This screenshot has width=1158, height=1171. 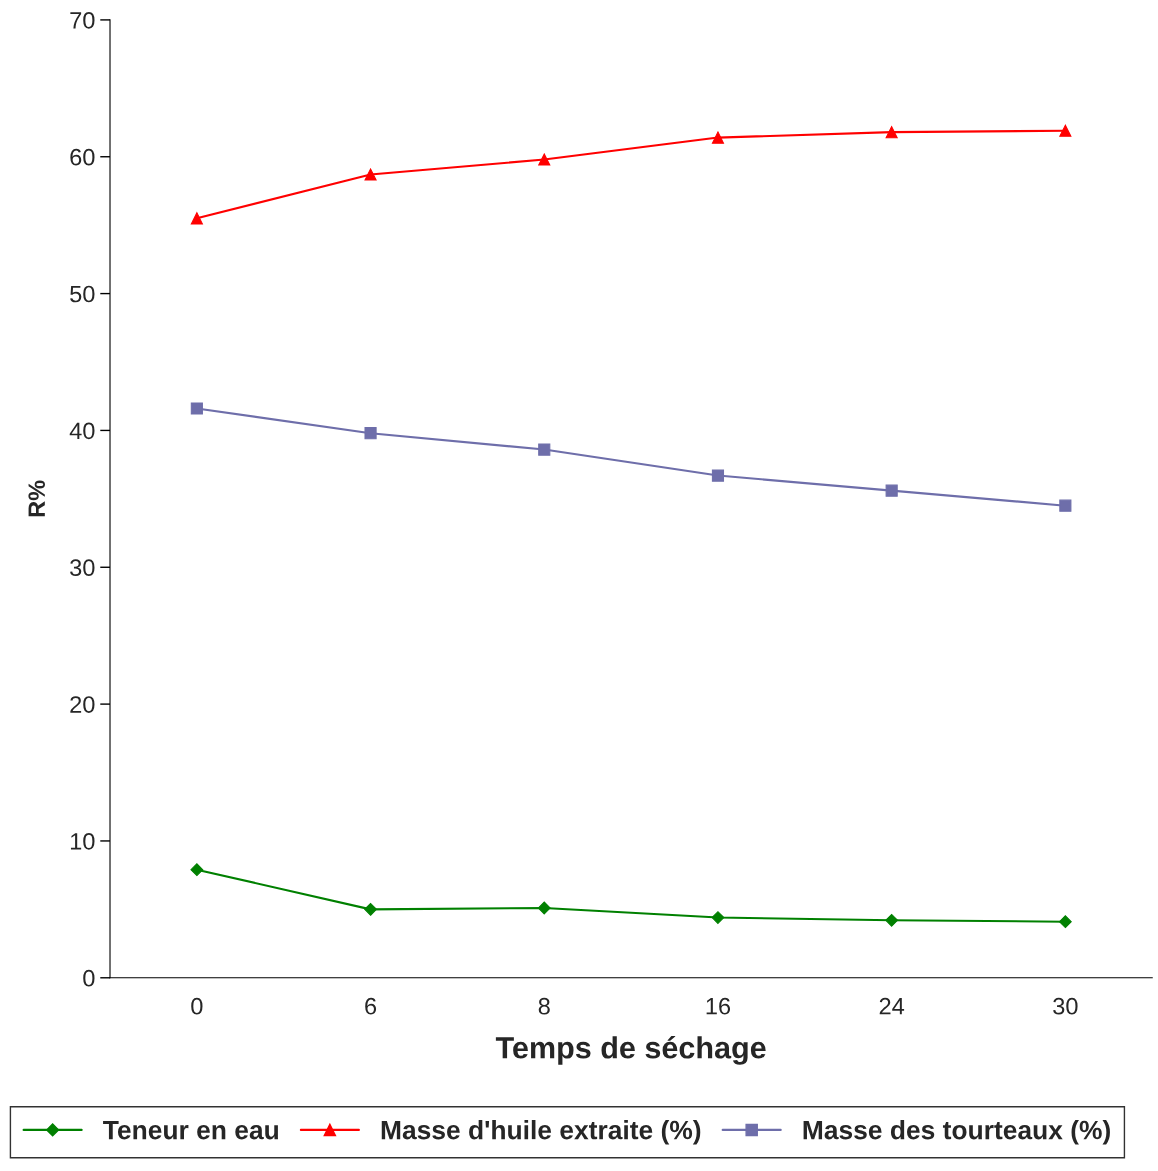 I want to click on x-tick-label: 16, so click(x=718, y=1006).